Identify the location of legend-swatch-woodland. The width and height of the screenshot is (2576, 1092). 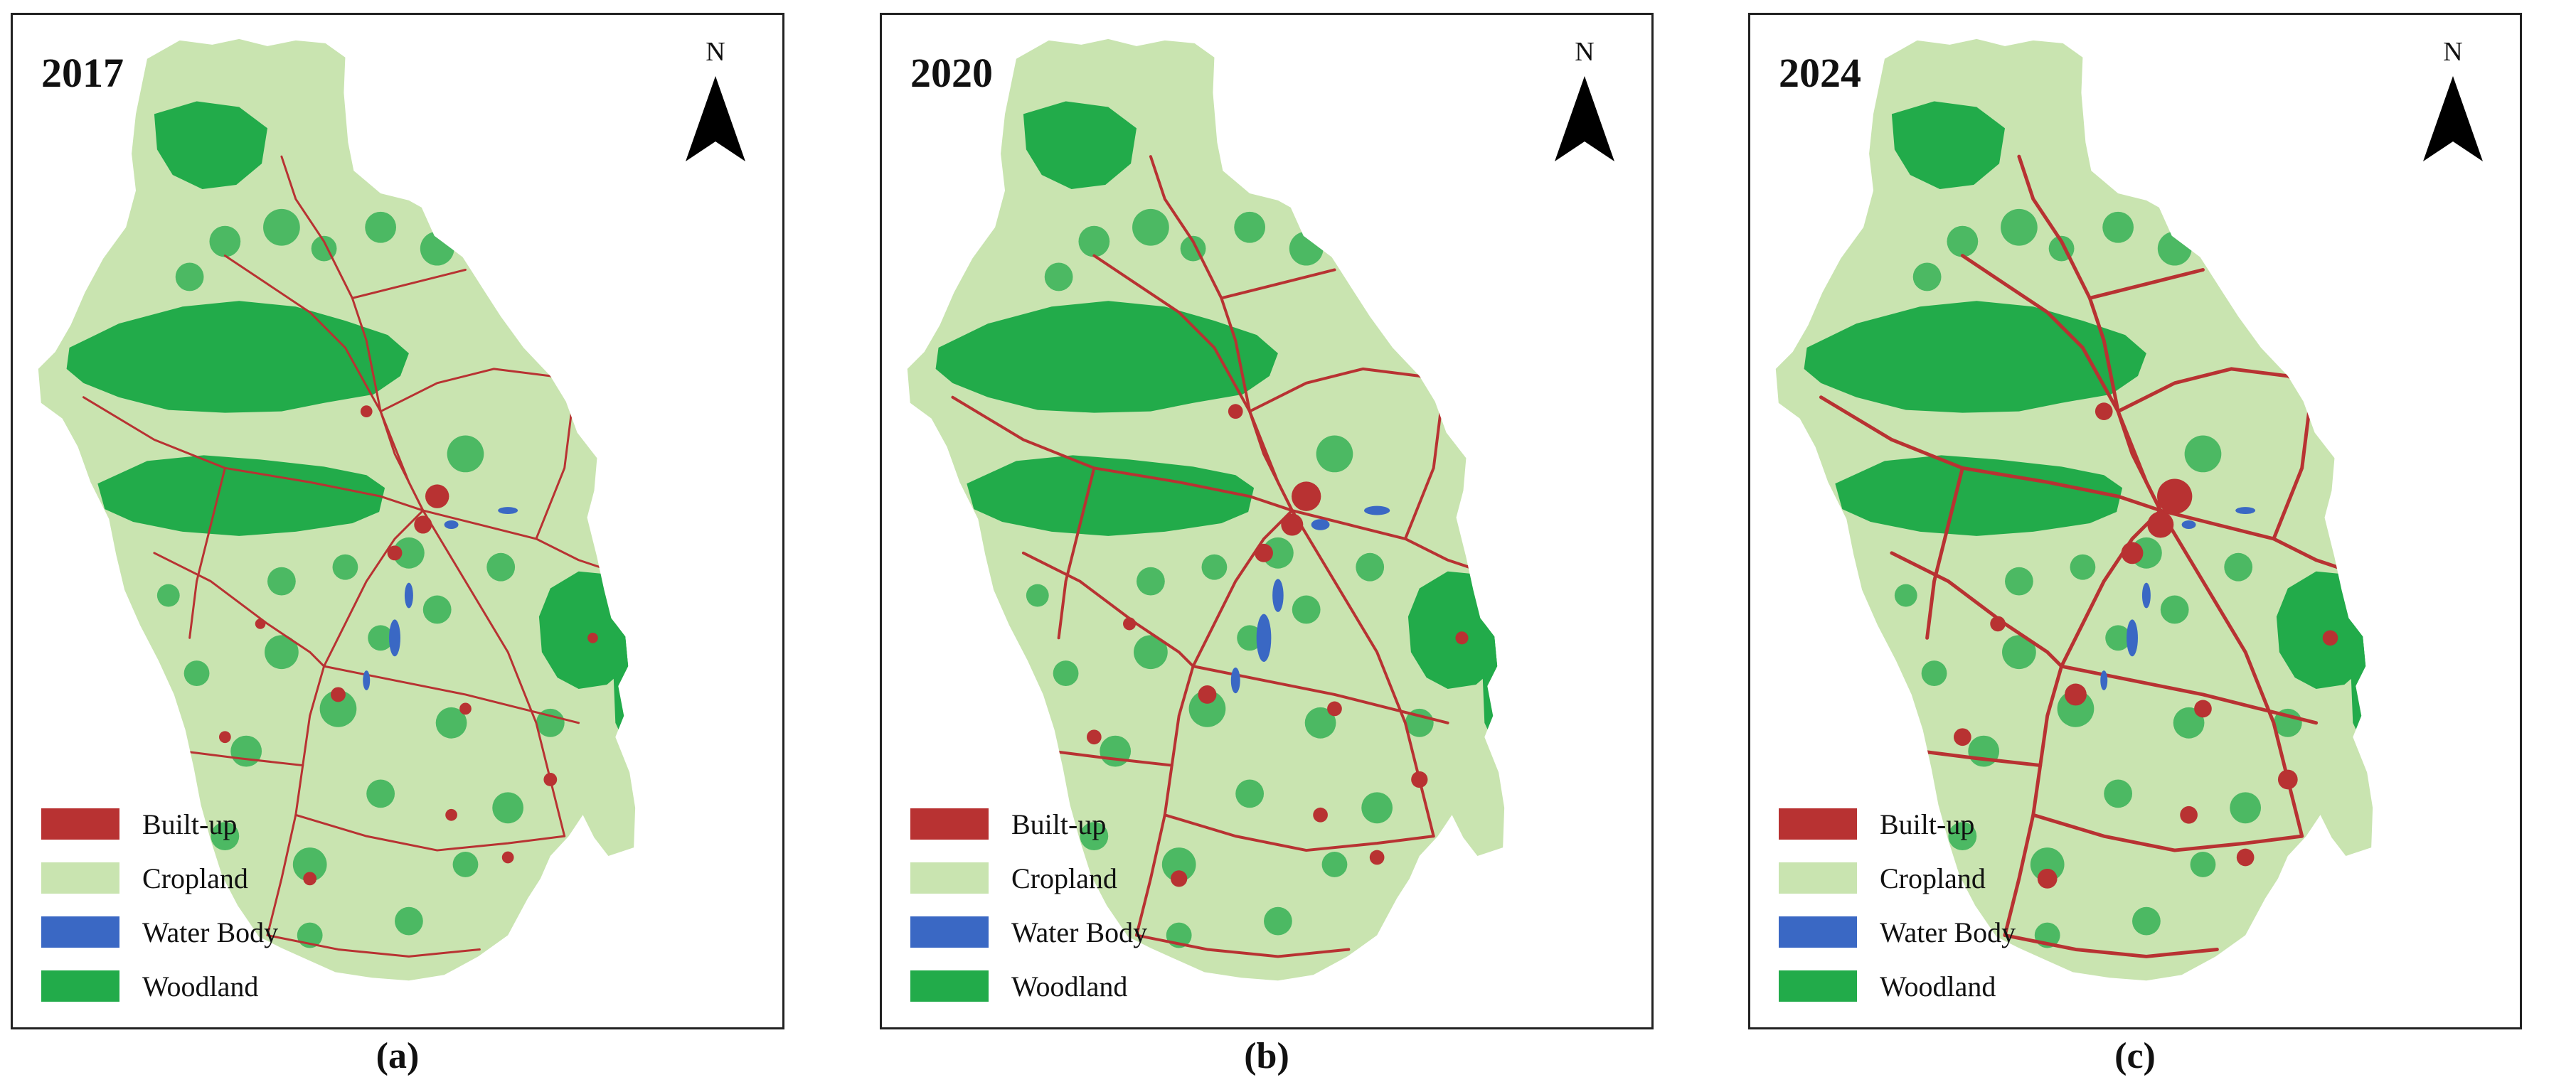
(80, 986).